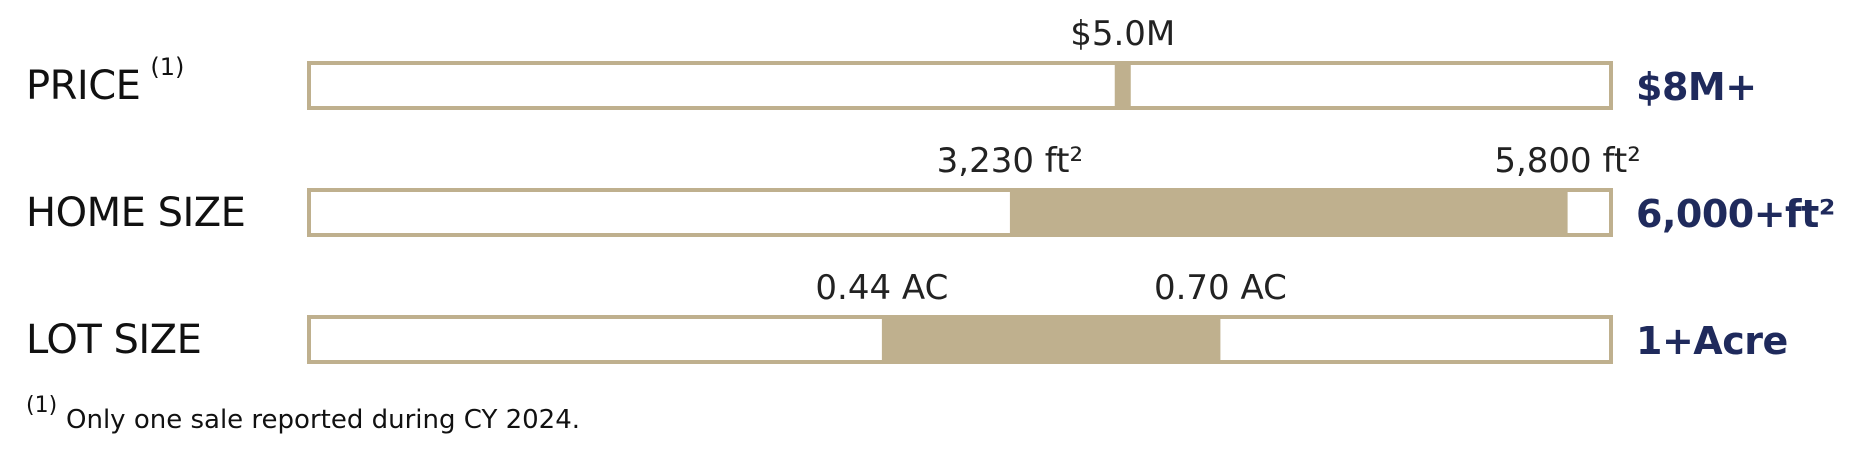  Describe the element at coordinates (1696, 87) in the screenshot. I see `end-label: $8M+` at that location.